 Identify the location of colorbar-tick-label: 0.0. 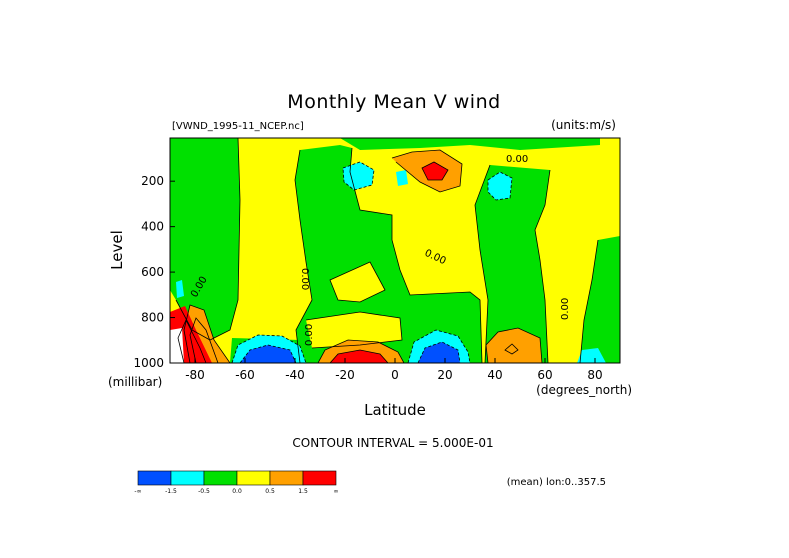
(237, 491).